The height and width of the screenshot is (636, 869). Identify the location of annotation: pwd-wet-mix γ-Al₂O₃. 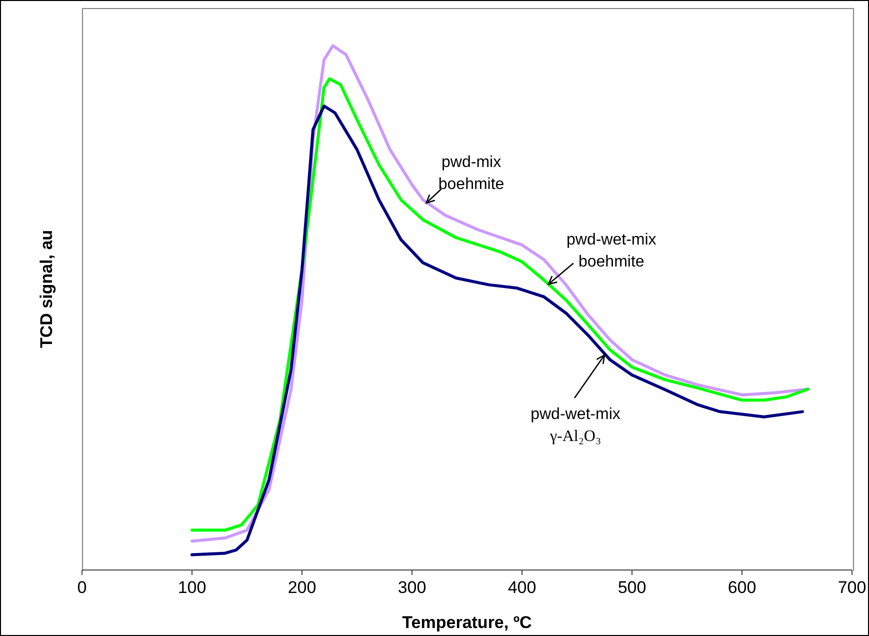
(575, 426).